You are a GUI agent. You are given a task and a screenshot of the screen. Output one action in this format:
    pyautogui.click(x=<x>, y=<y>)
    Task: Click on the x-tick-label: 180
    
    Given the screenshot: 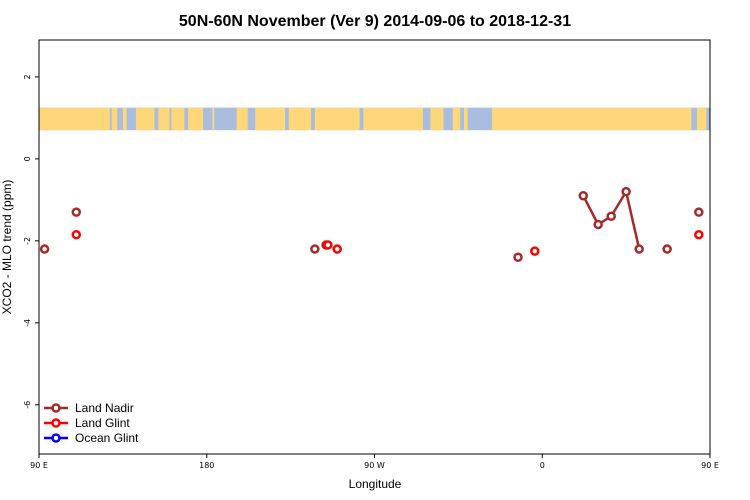 What is the action you would take?
    pyautogui.click(x=206, y=465)
    